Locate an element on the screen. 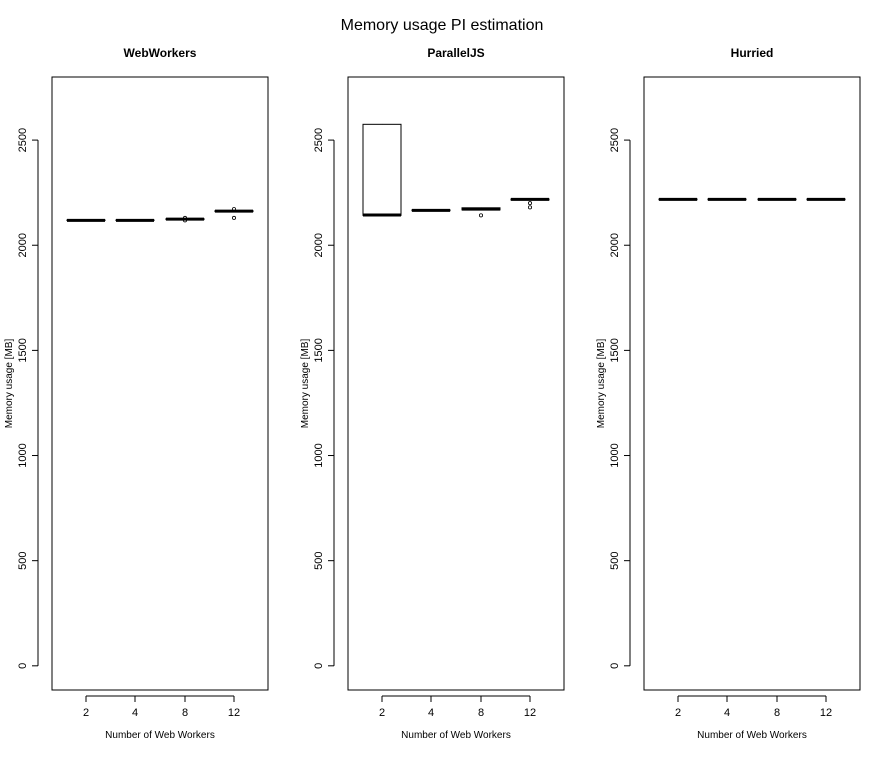 The height and width of the screenshot is (759, 886). panel-title: Hurried is located at coordinates (752, 53).